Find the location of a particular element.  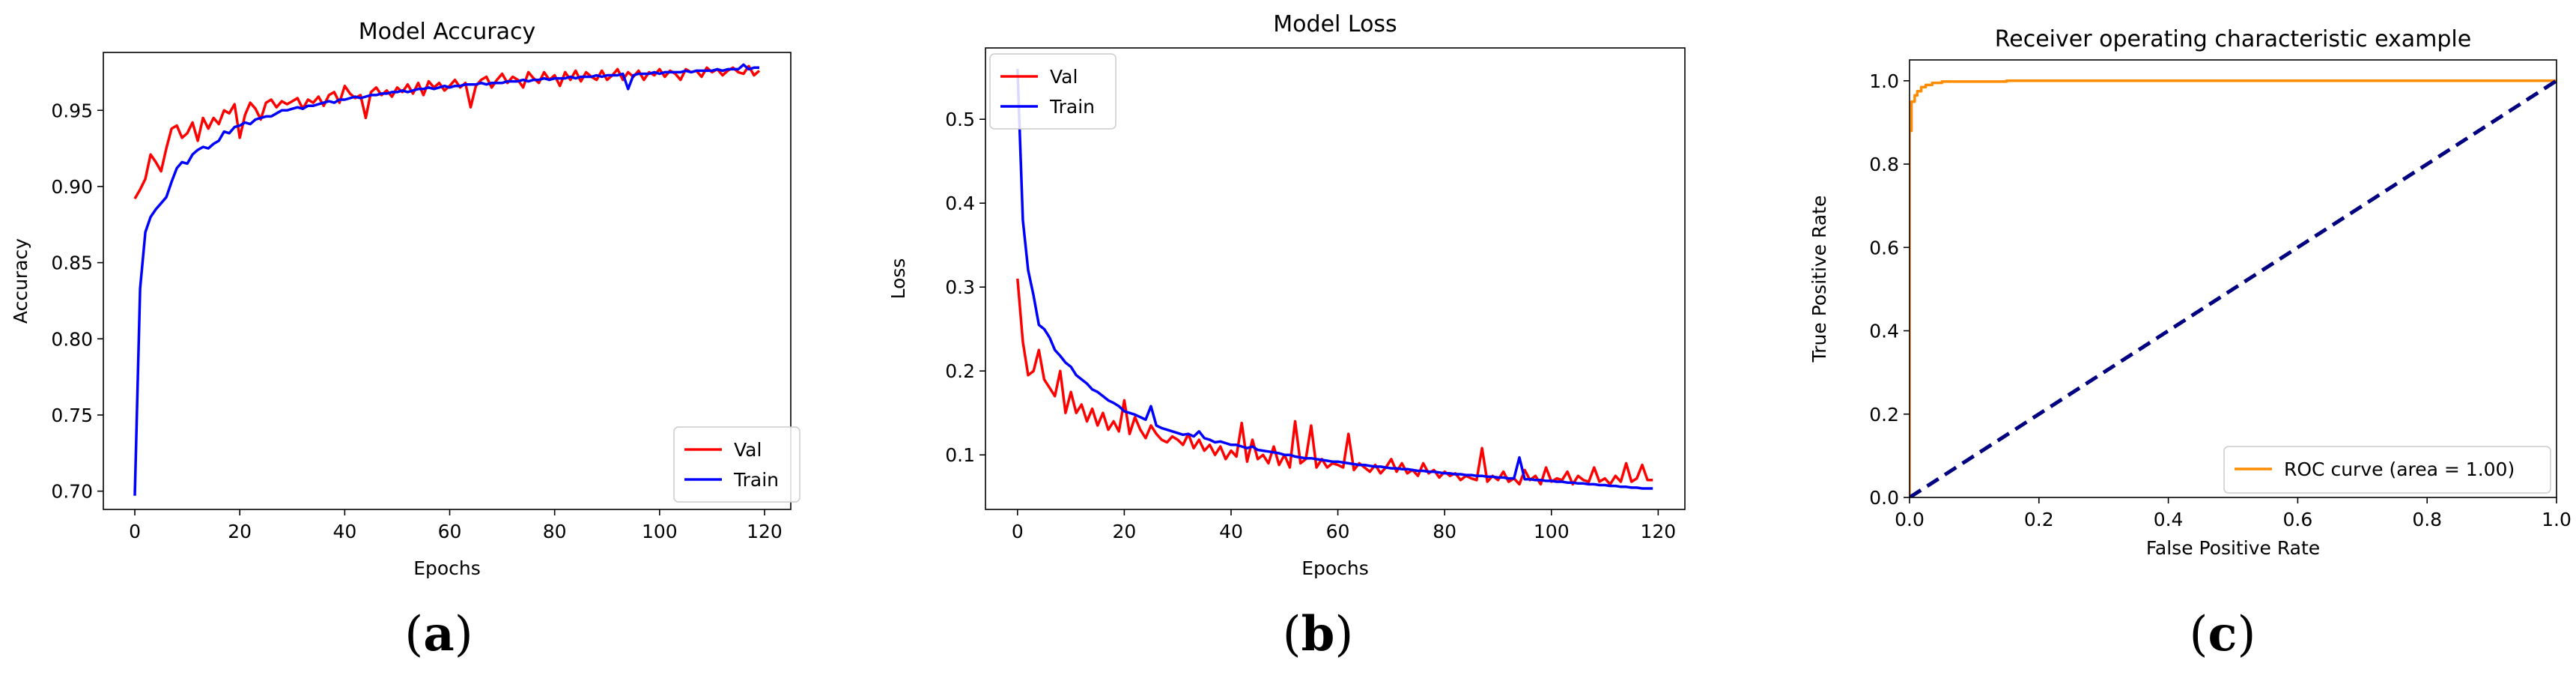

y-tick-label: 0.80 is located at coordinates (72, 339).